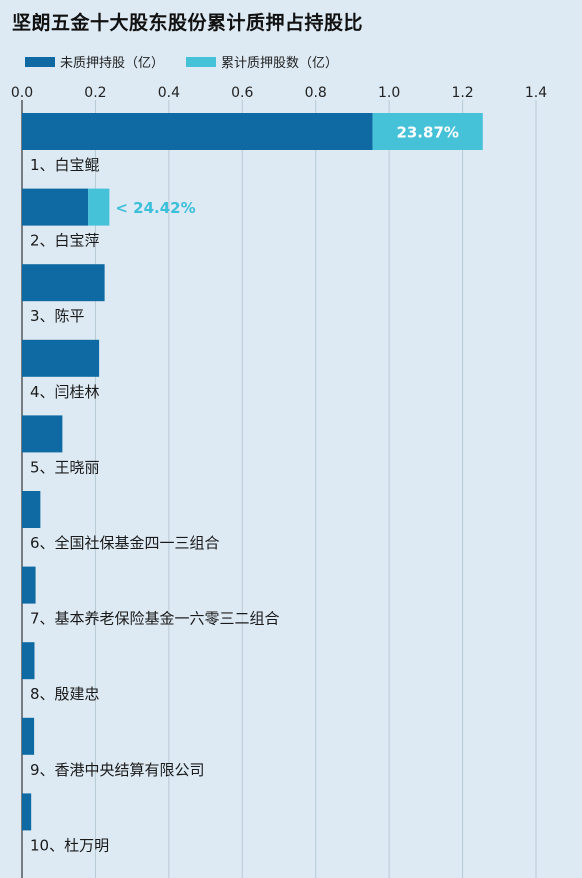 The image size is (582, 878). Describe the element at coordinates (65, 165) in the screenshot. I see `category-label: 1、白宝鲲` at that location.